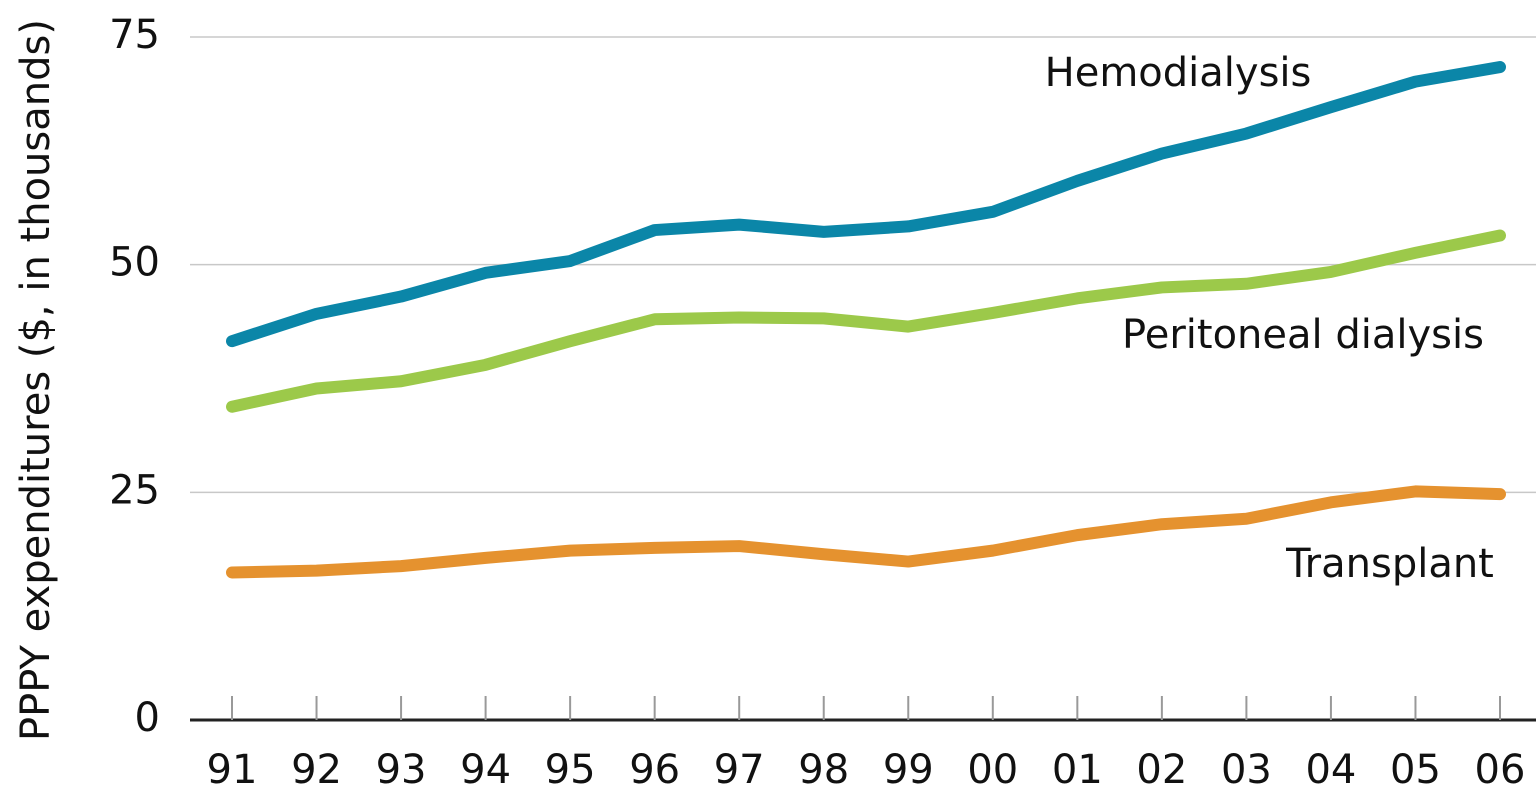 Image resolution: width=1536 pixels, height=794 pixels. What do you see at coordinates (232, 770) in the screenshot?
I see `x-tick-label: 91` at bounding box center [232, 770].